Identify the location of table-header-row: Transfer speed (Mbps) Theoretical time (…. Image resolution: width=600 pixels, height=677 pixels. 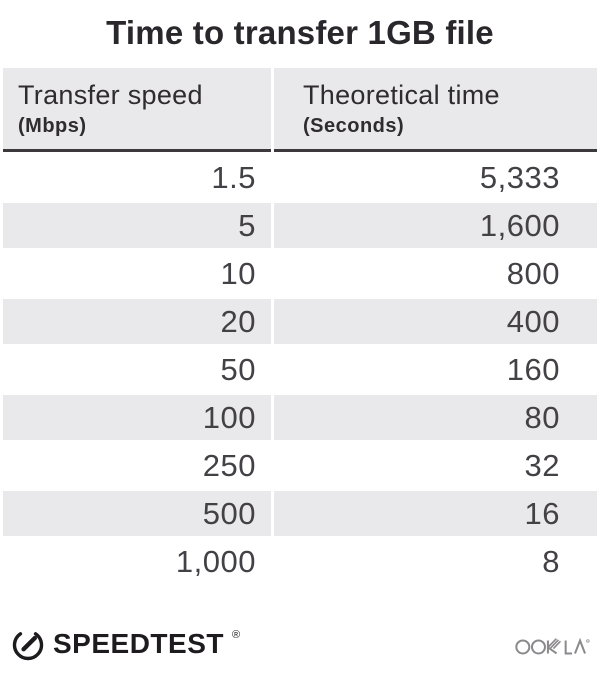
(300, 110).